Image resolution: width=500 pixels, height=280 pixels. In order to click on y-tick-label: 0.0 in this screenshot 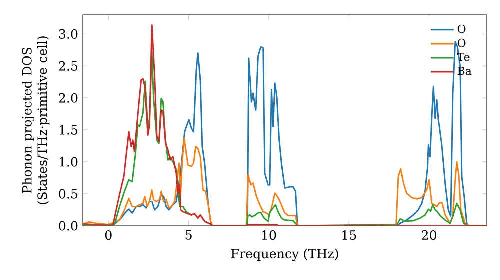, I will do `click(68, 226)`.